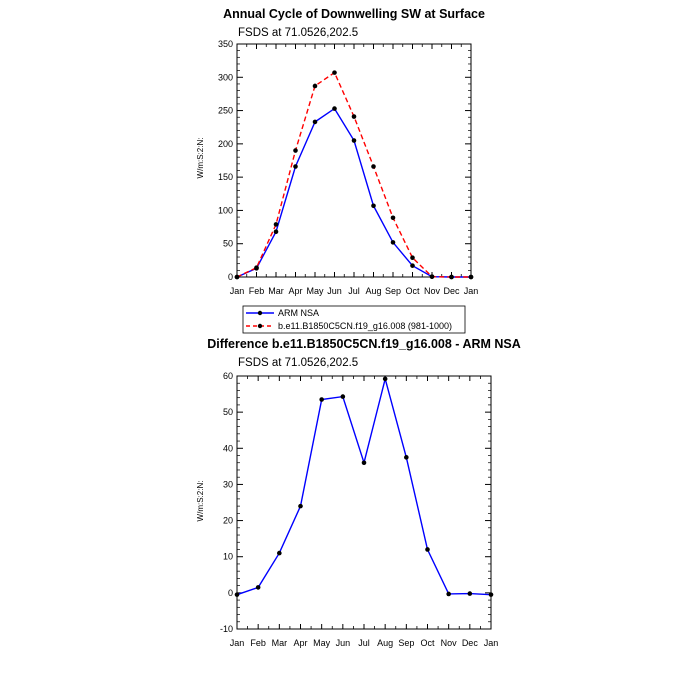 This screenshot has height=676, width=675. What do you see at coordinates (280, 643) in the screenshot?
I see `chart2-xtick-label: Mar` at bounding box center [280, 643].